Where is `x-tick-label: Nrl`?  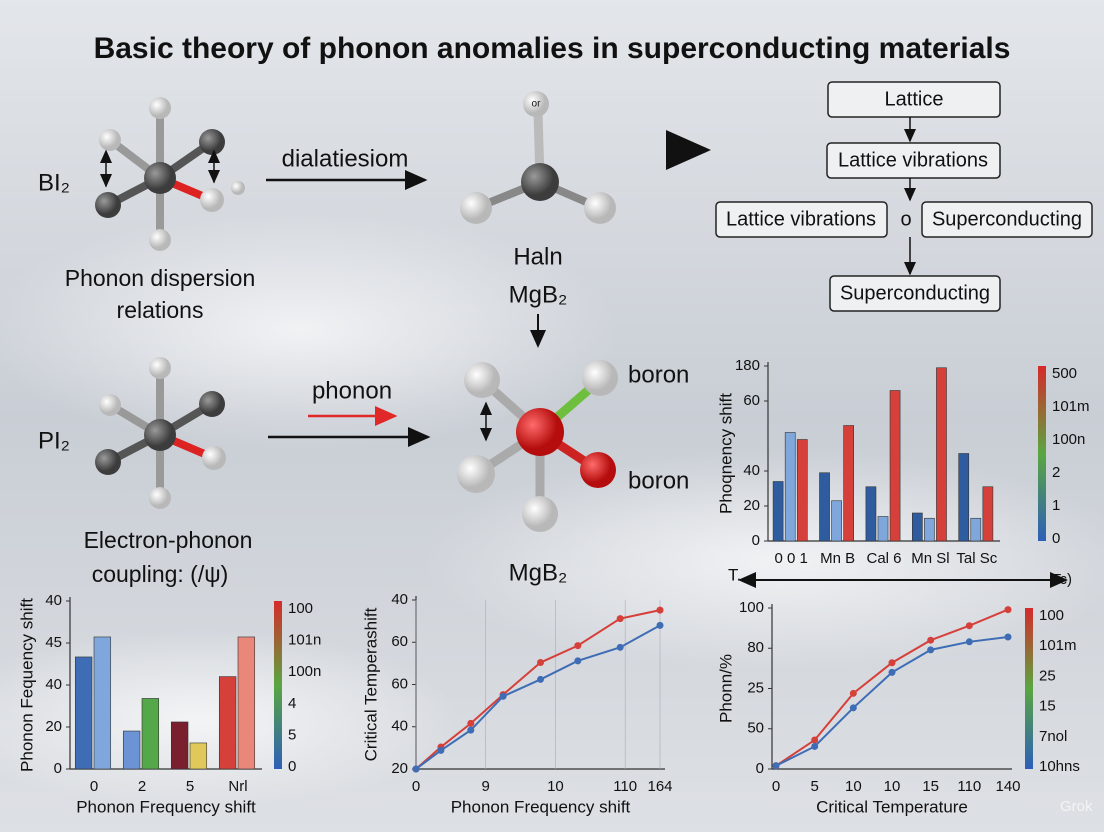 x-tick-label: Nrl is located at coordinates (237, 786).